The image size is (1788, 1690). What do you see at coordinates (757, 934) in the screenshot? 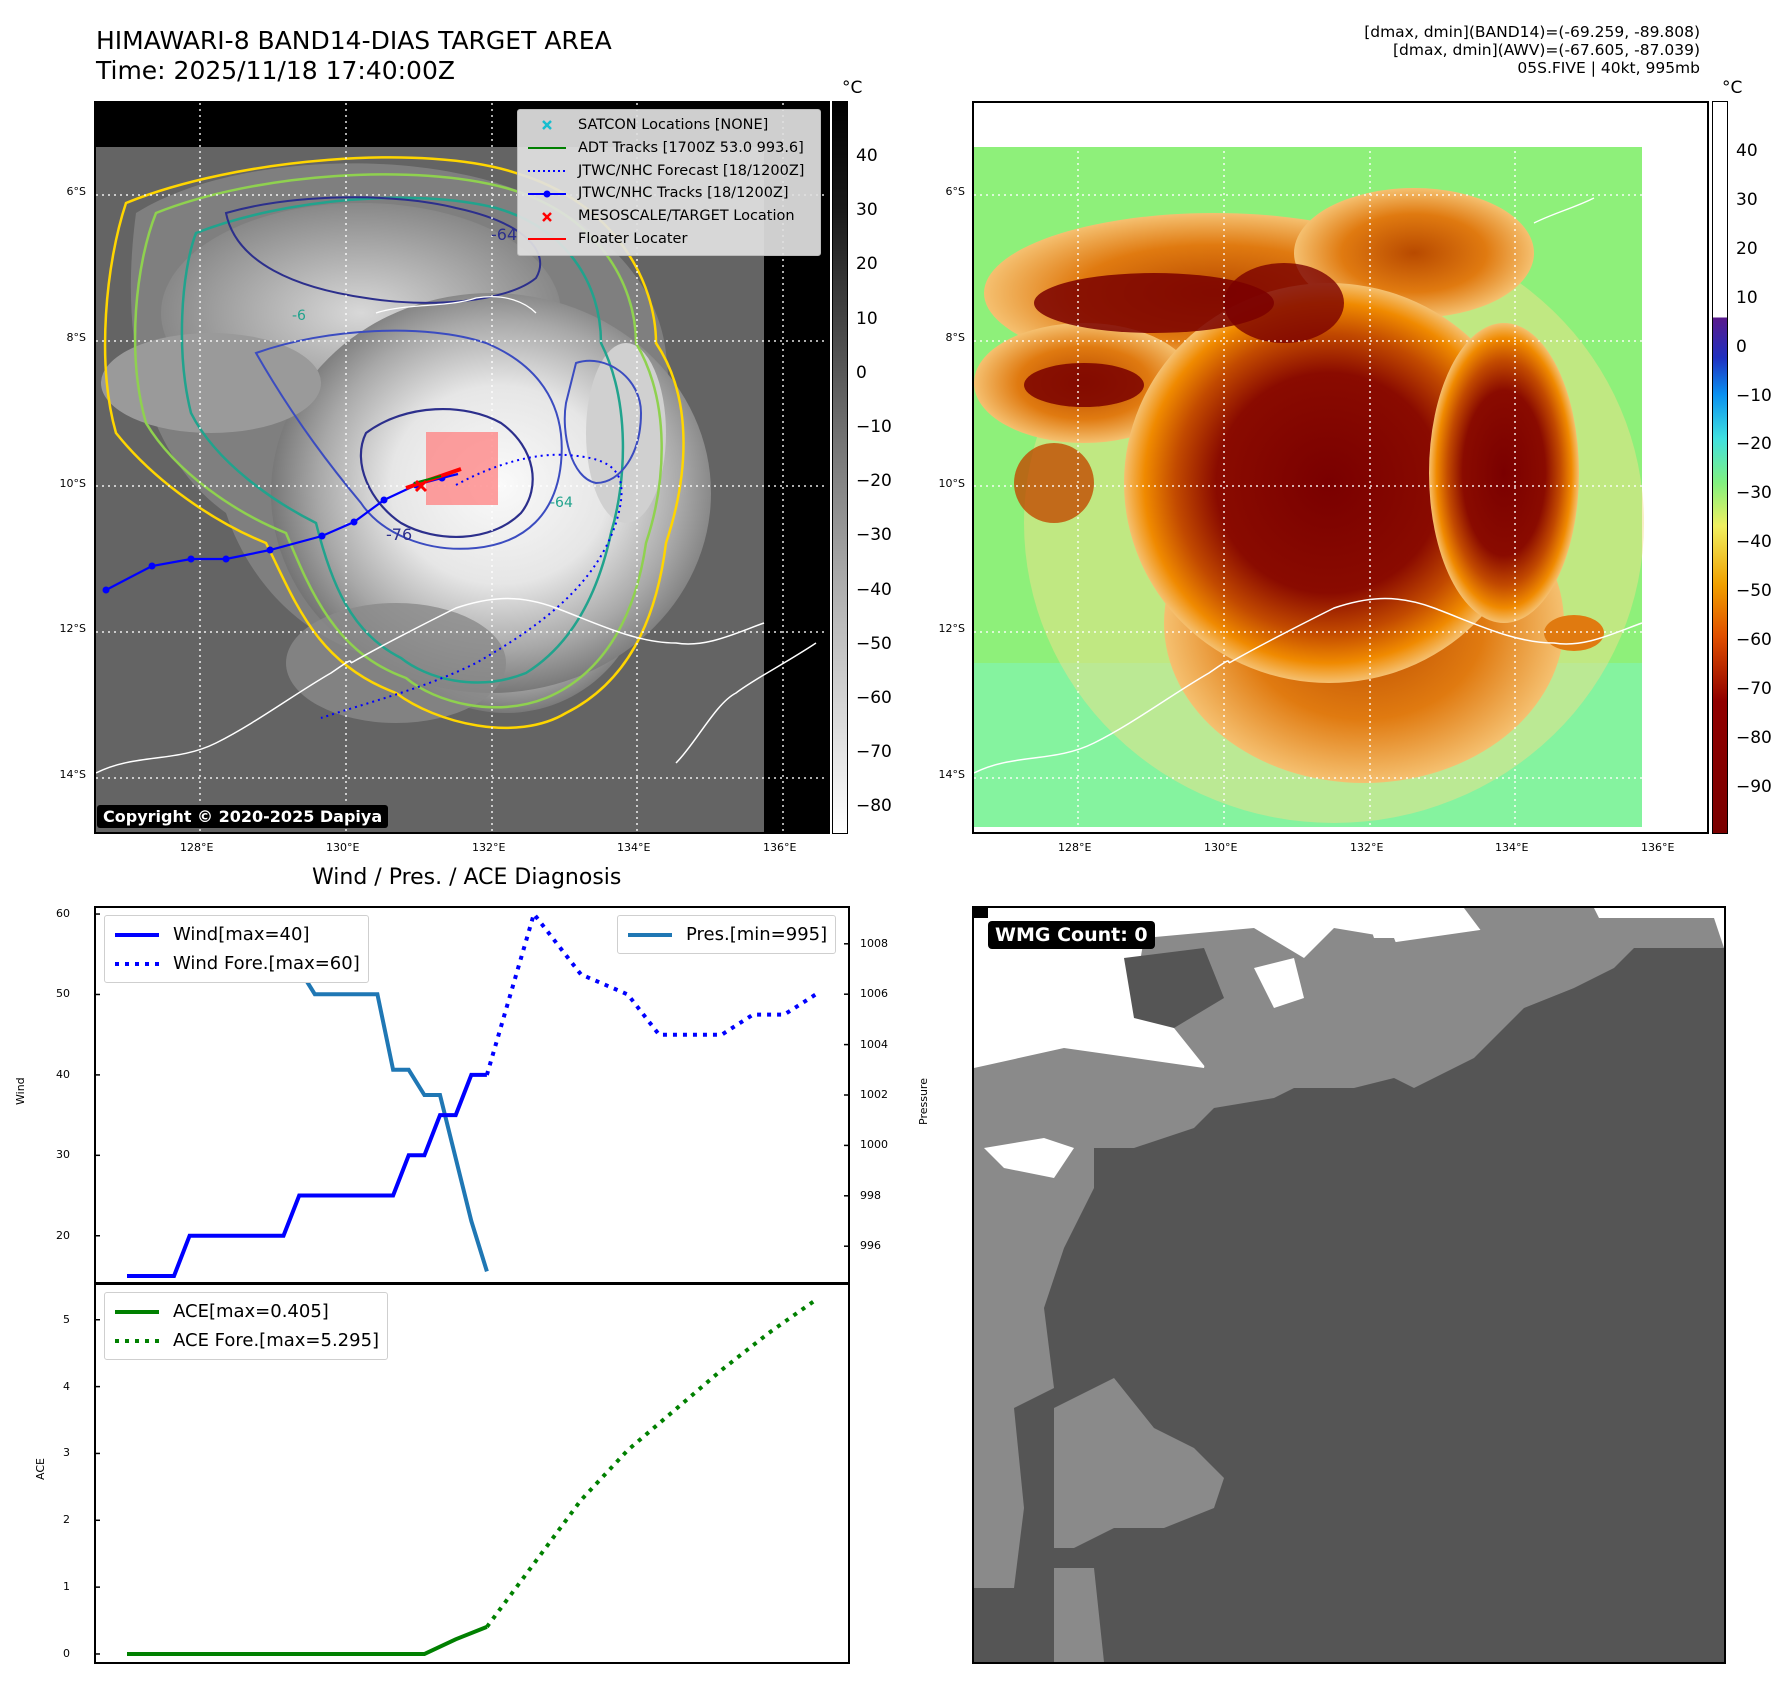
I see `pressure-legend-label: Pres.[min=995]` at bounding box center [757, 934].